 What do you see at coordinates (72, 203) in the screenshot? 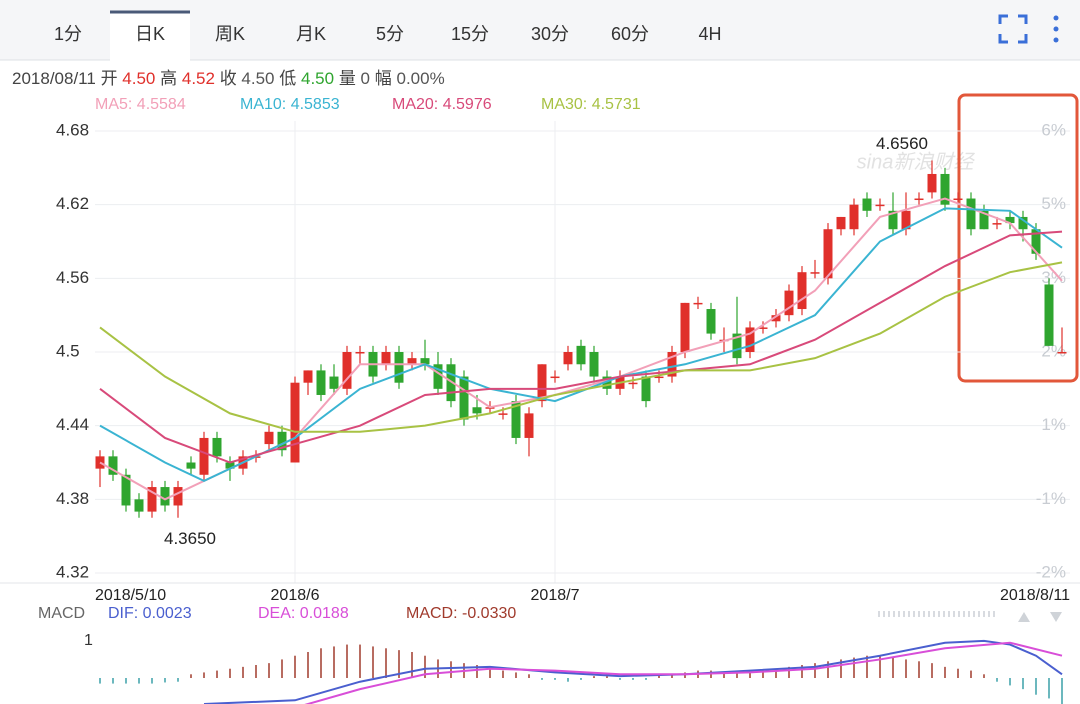
I see `y-tick-label: 4.62` at bounding box center [72, 203].